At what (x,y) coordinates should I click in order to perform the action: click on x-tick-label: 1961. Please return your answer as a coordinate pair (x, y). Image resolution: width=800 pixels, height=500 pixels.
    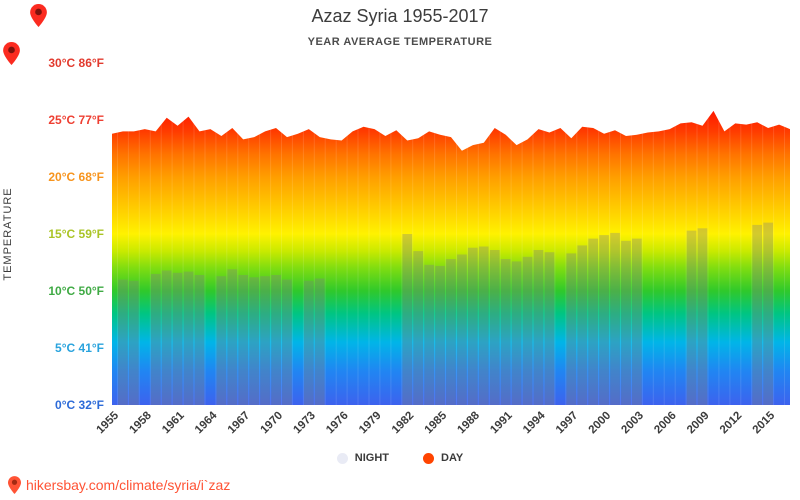
    Looking at the image, I should click on (173, 422).